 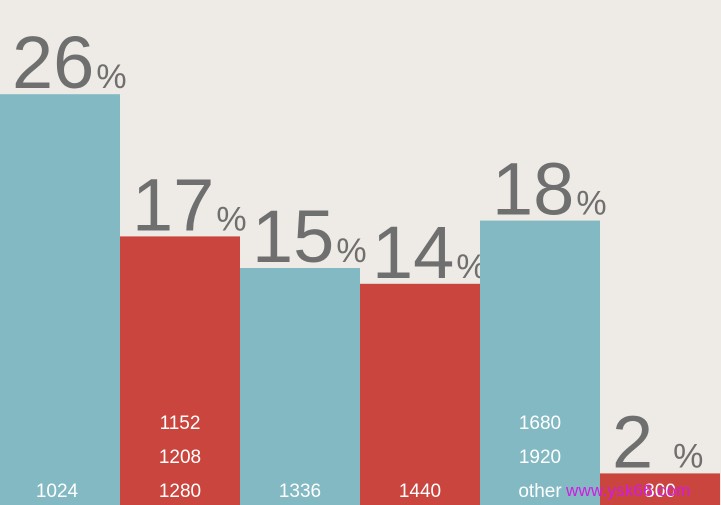 I want to click on data-label: 18%, so click(x=549, y=189).